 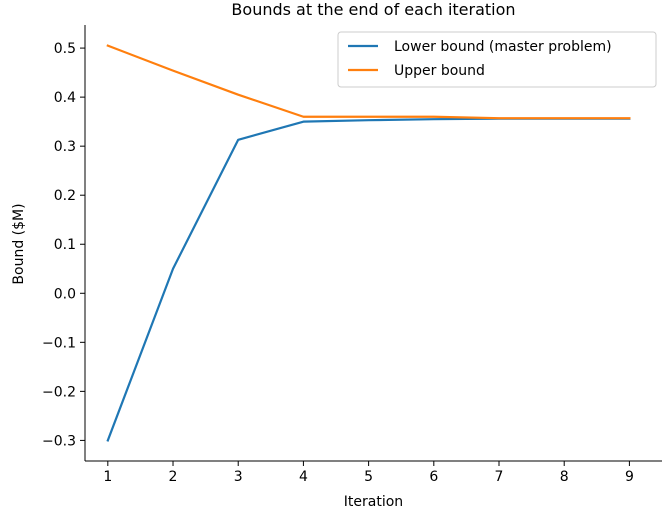 I want to click on y-tick-label: 0.0, so click(x=65, y=294).